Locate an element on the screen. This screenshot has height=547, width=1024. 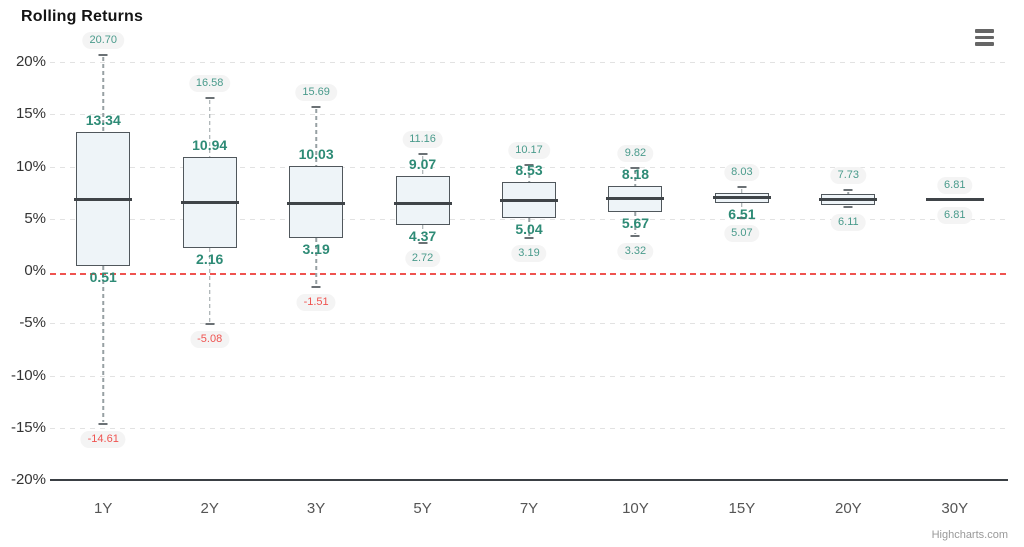
y-axis-label: 0% is located at coordinates (35, 270).